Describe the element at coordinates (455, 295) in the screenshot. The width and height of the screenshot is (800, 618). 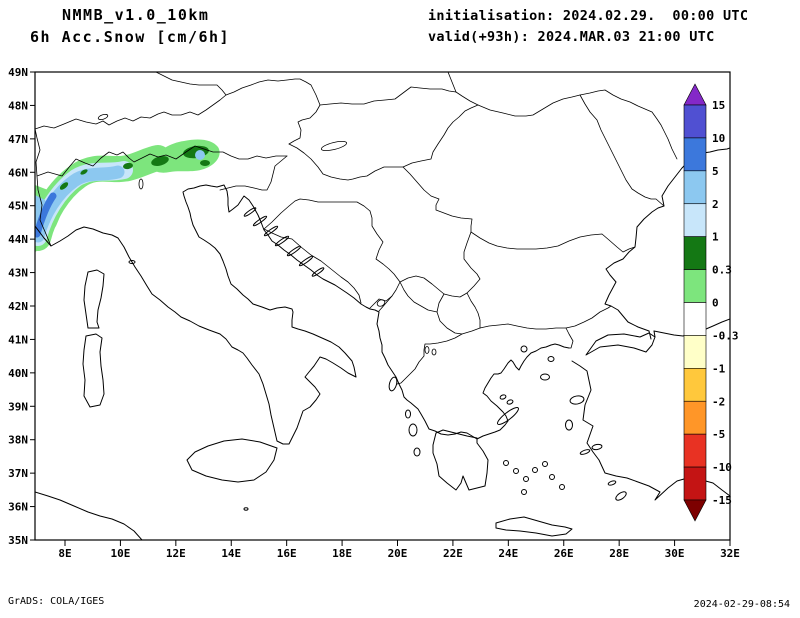
I see `border-macedonia-north` at that location.